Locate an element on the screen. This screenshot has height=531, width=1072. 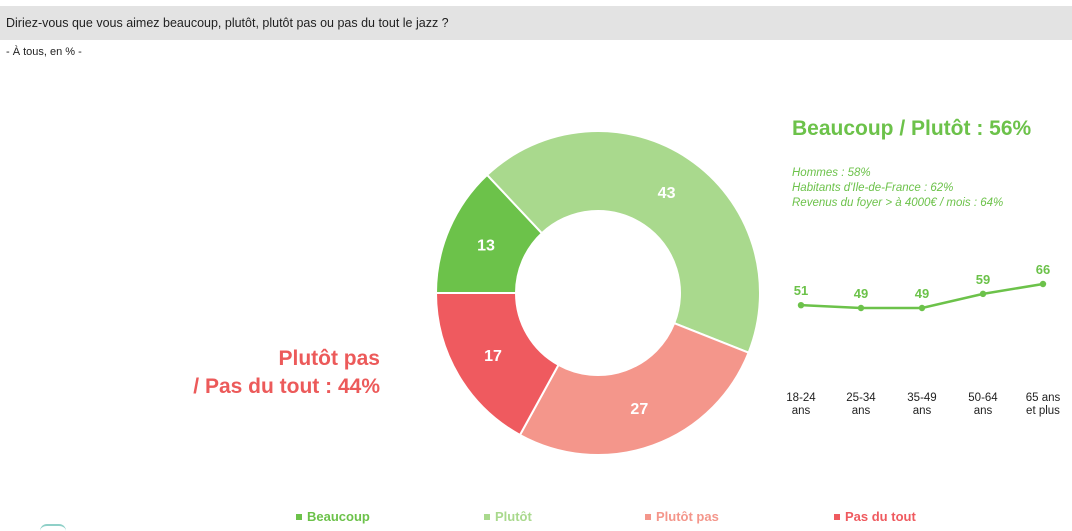
sub-note: Hommes : 58% is located at coordinates (831, 173).